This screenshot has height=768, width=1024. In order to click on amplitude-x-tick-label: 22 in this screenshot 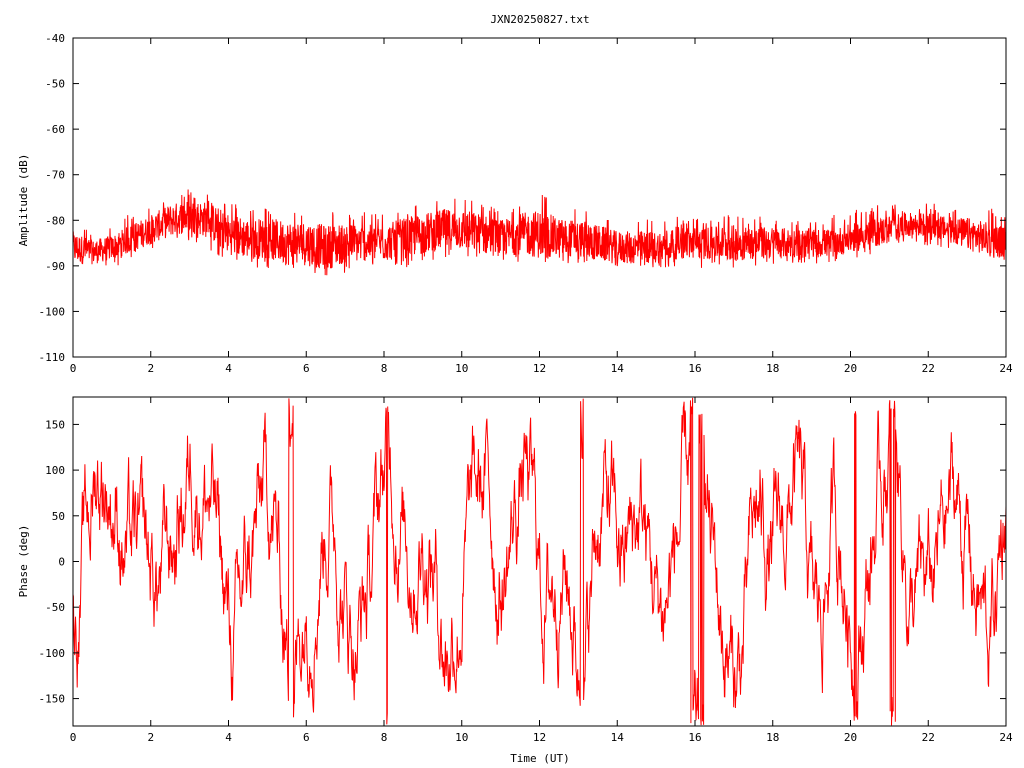, I will do `click(928, 368)`.